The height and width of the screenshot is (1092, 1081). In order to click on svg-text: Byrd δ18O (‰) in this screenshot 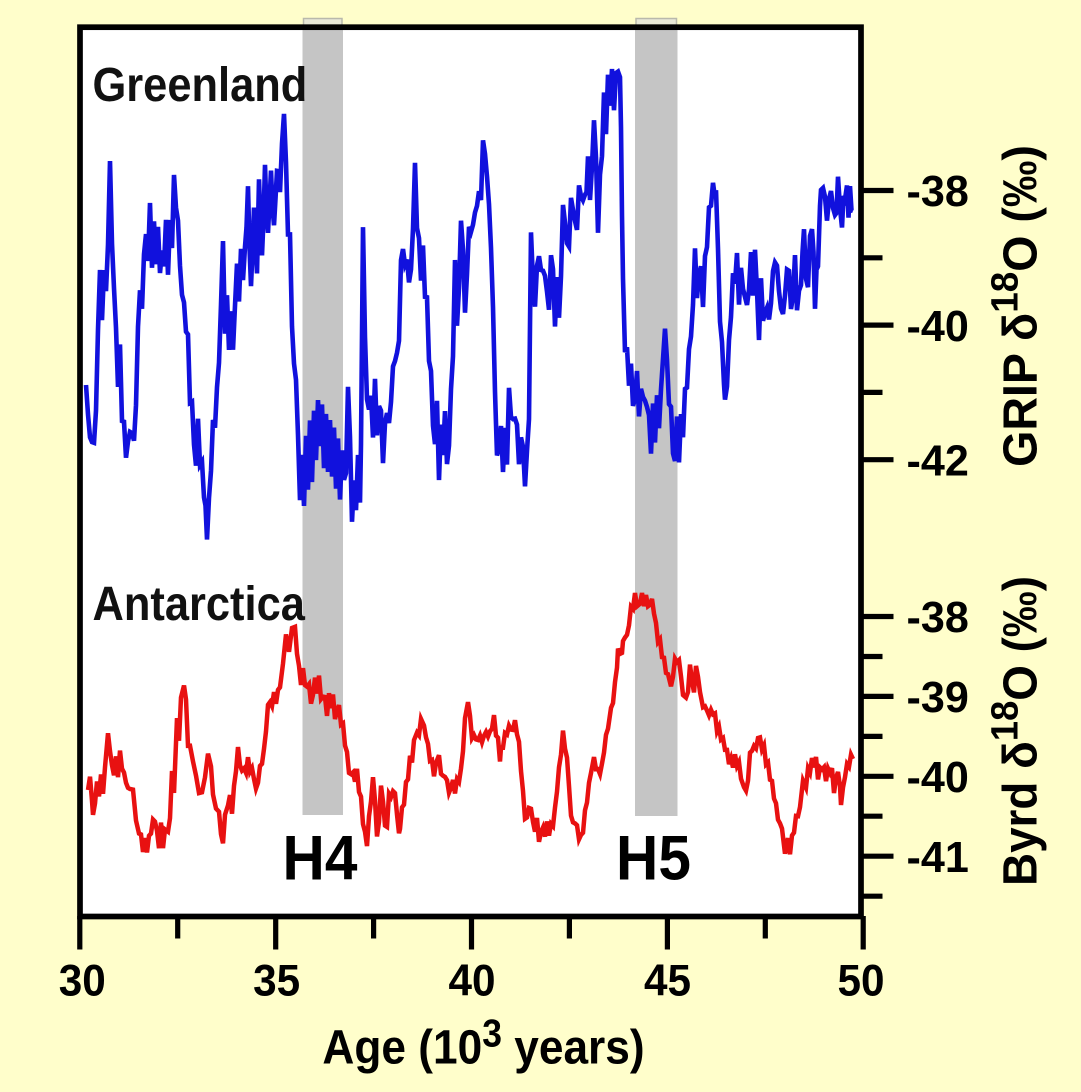, I will do `click(1015, 731)`.